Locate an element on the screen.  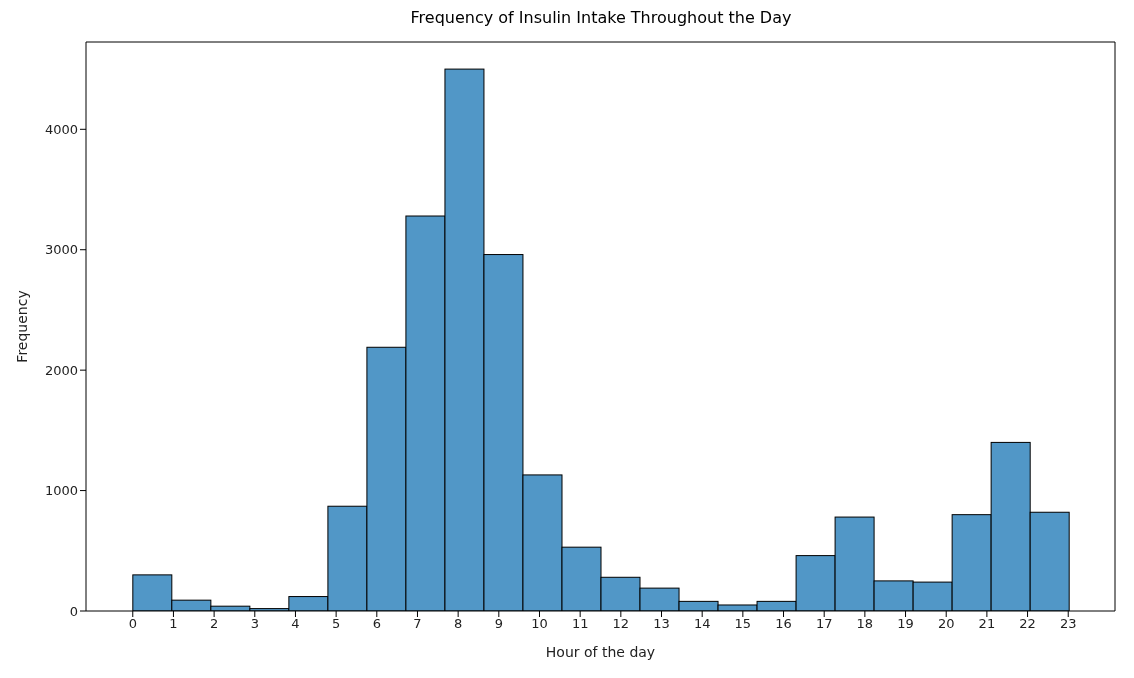
x-tick-label: 22 is located at coordinates (1027, 624).